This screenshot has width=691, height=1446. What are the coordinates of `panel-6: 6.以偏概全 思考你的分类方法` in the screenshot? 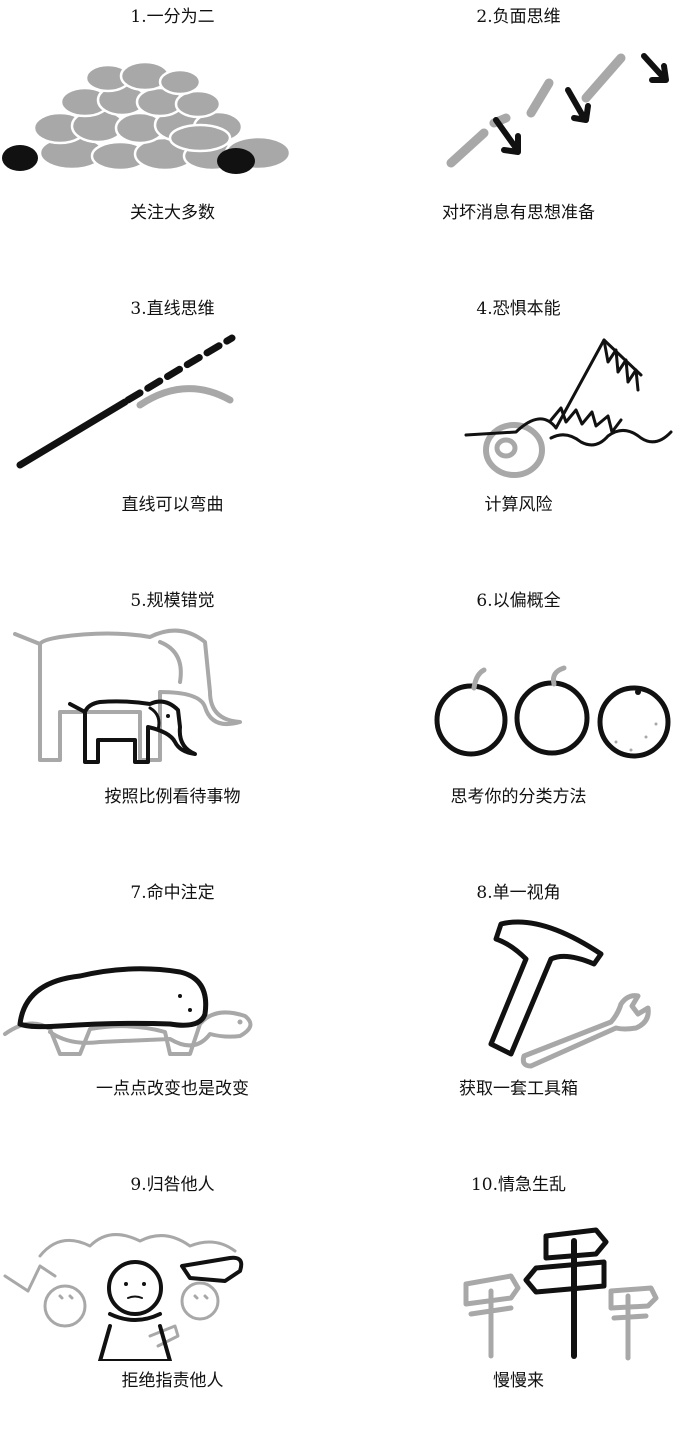 It's located at (518, 723).